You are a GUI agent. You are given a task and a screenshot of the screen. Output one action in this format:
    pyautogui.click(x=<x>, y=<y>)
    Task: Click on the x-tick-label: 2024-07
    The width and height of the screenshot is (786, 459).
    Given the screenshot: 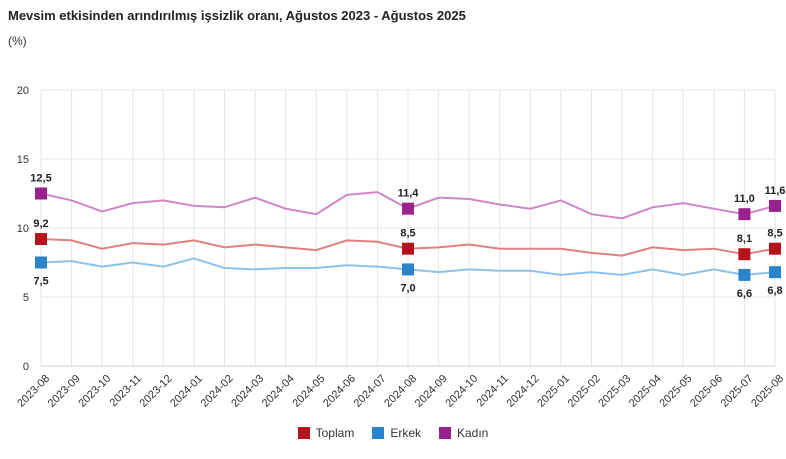 What is the action you would take?
    pyautogui.click(x=370, y=391)
    